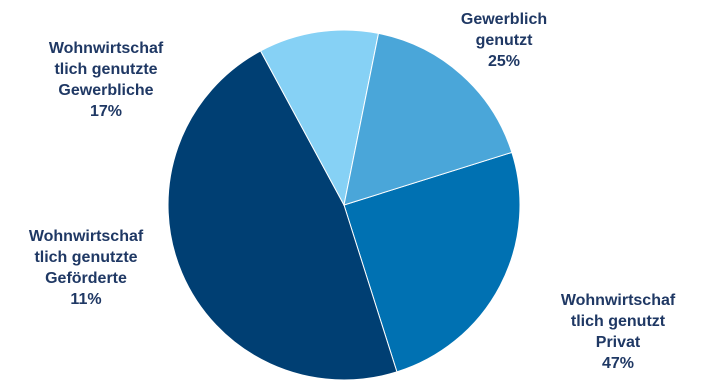 The height and width of the screenshot is (383, 702). Describe the element at coordinates (428, 119) in the screenshot. I see `pie-slice-gewerbliche` at that location.